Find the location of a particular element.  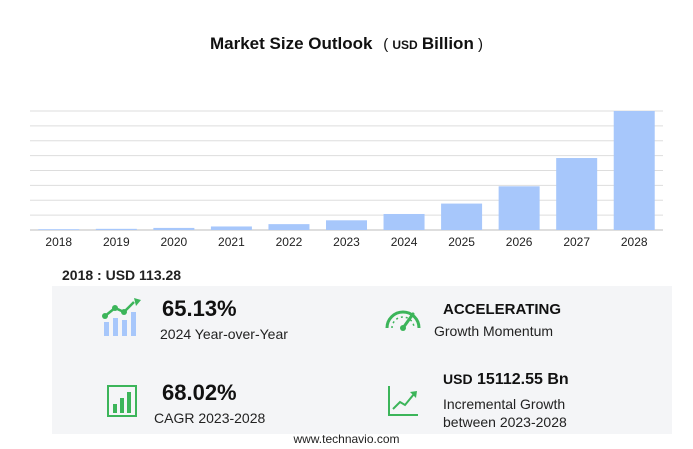

incremental-currency: USD is located at coordinates (458, 379).